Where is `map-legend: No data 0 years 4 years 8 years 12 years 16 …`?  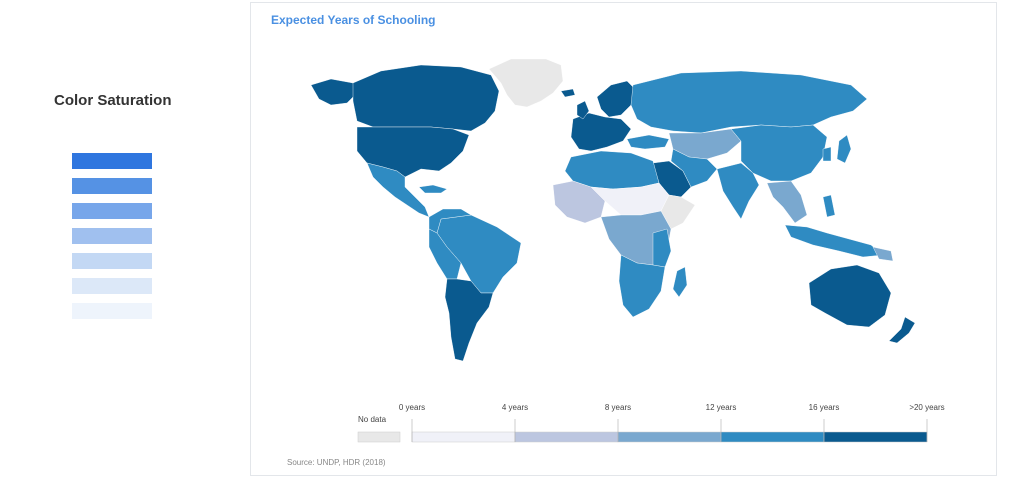
map-legend: No data 0 years 4 years 8 years 12 years 16 … is located at coordinates (651, 423).